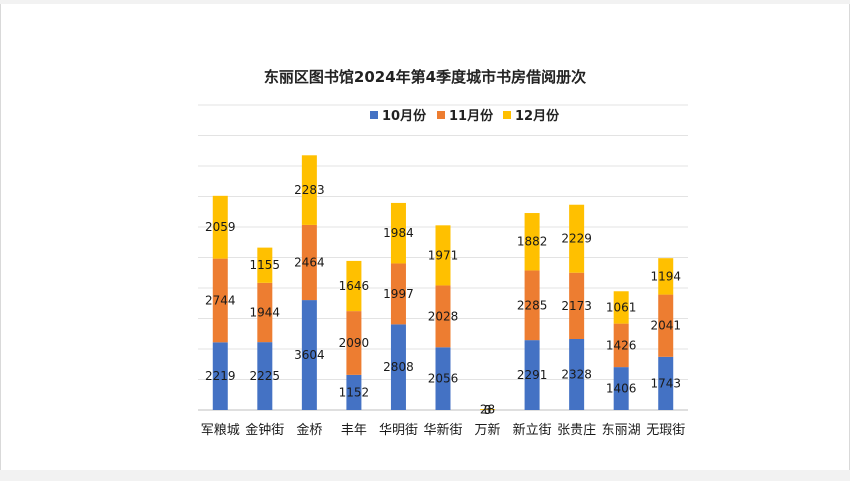 This screenshot has width=850, height=481. I want to click on category-label: 张贵庄, so click(576, 430).